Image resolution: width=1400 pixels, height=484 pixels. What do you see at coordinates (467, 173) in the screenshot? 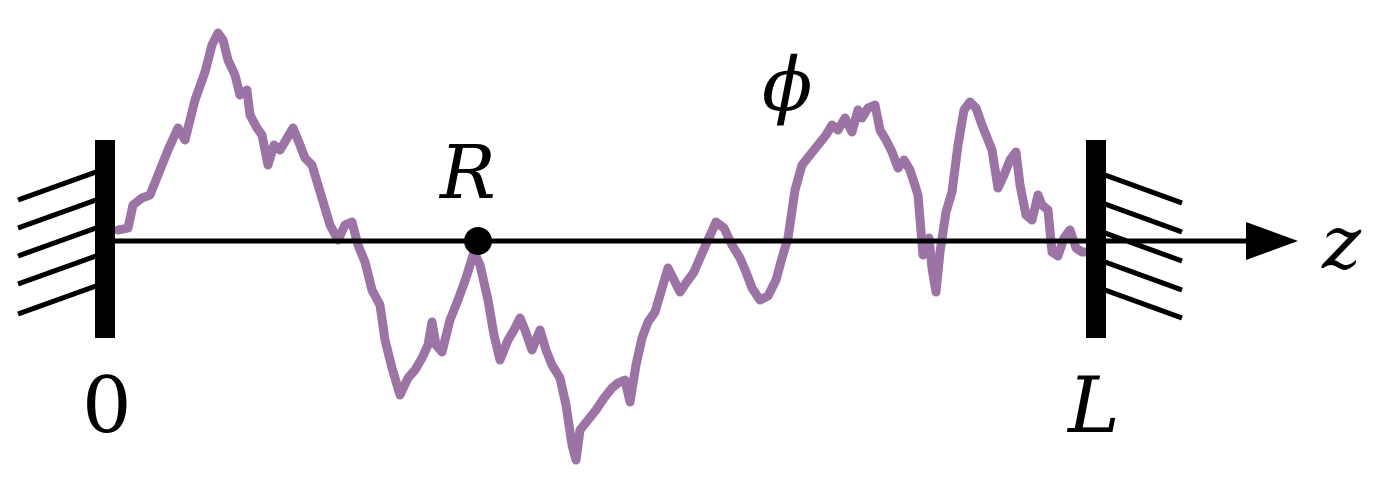
I see `point-r-label: R` at bounding box center [467, 173].